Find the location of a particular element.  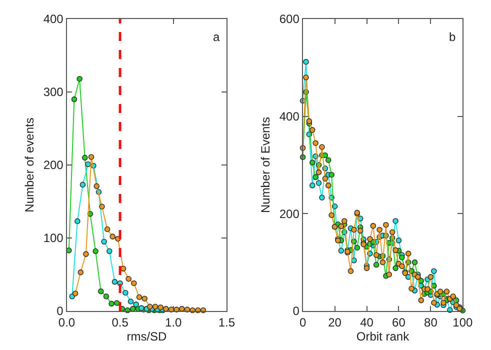

y-tick-label: 300 is located at coordinates (53, 92).